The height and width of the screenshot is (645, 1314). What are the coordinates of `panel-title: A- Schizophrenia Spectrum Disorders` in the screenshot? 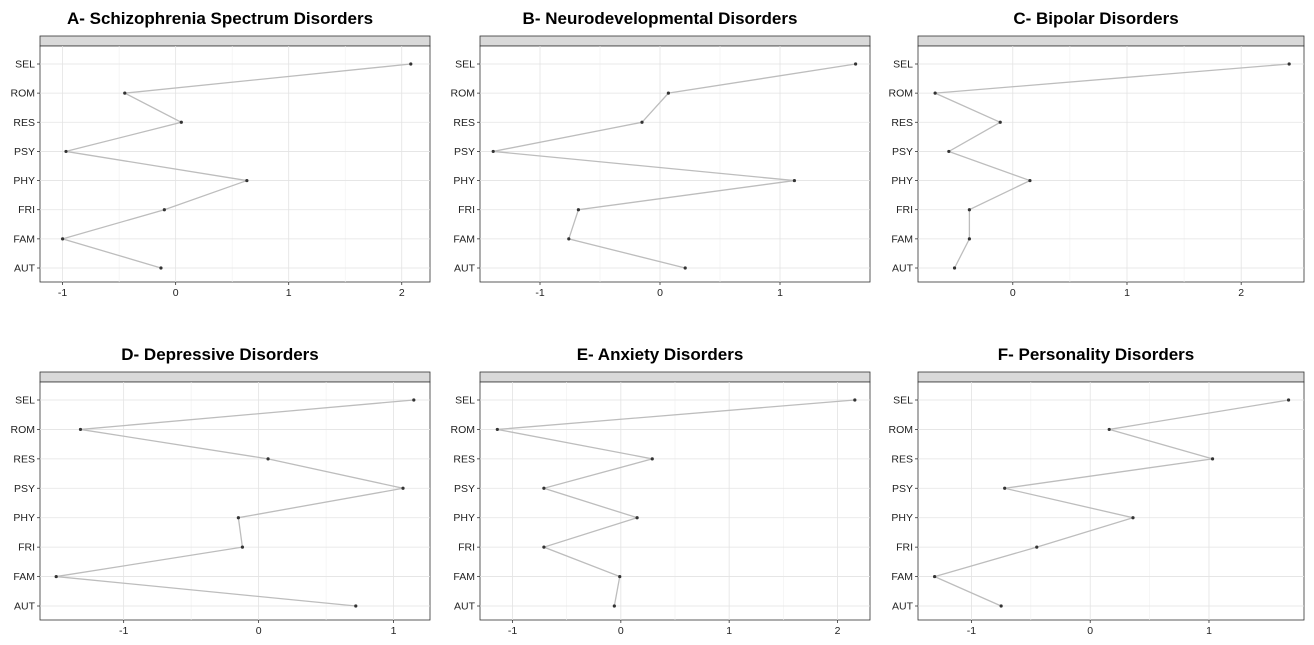 It's located at (220, 18).